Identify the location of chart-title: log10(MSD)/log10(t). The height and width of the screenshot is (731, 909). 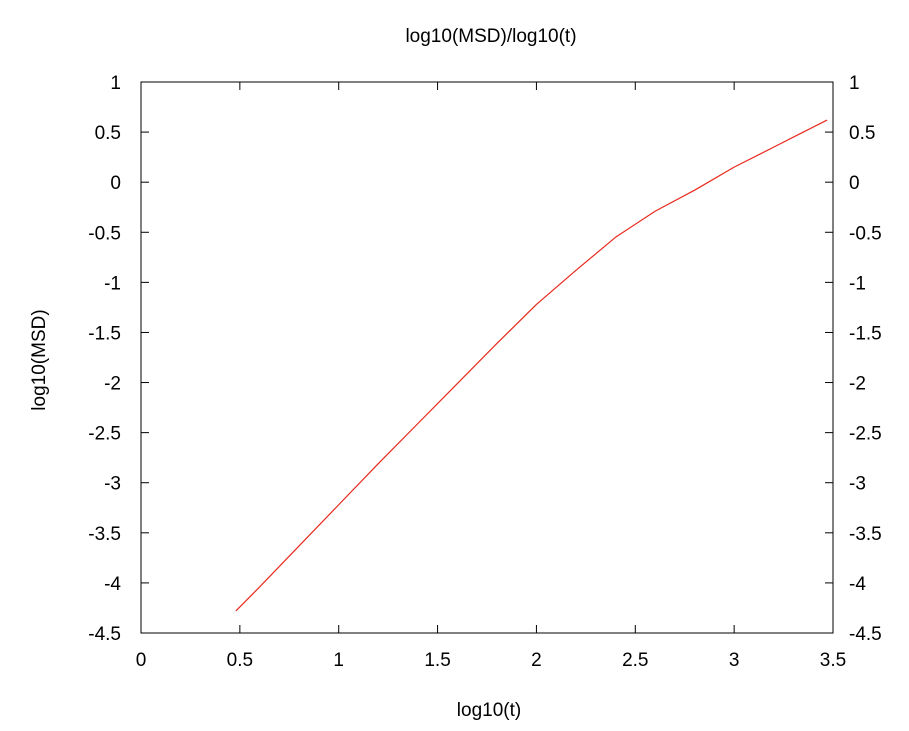
(490, 36).